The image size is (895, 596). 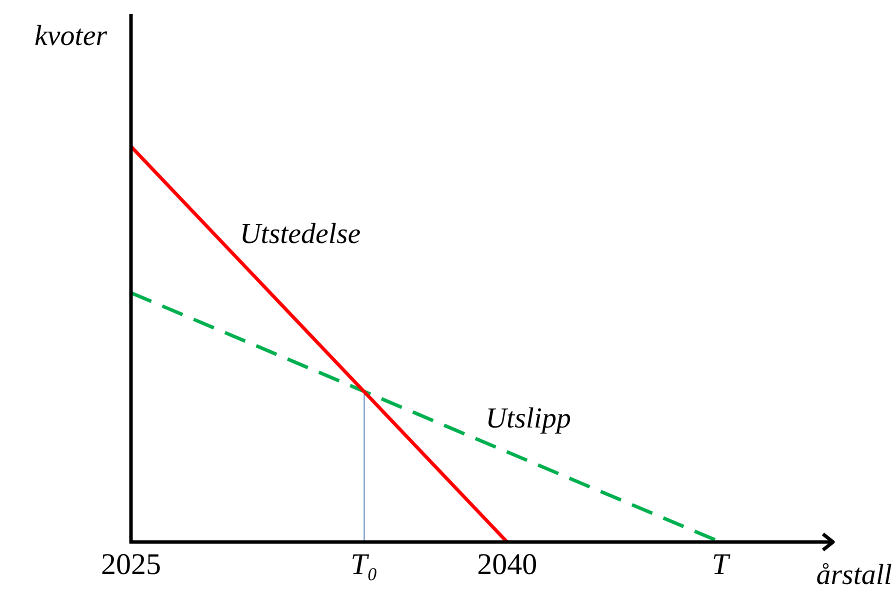 What do you see at coordinates (71, 36) in the screenshot?
I see `y-axis-title: kvoter` at bounding box center [71, 36].